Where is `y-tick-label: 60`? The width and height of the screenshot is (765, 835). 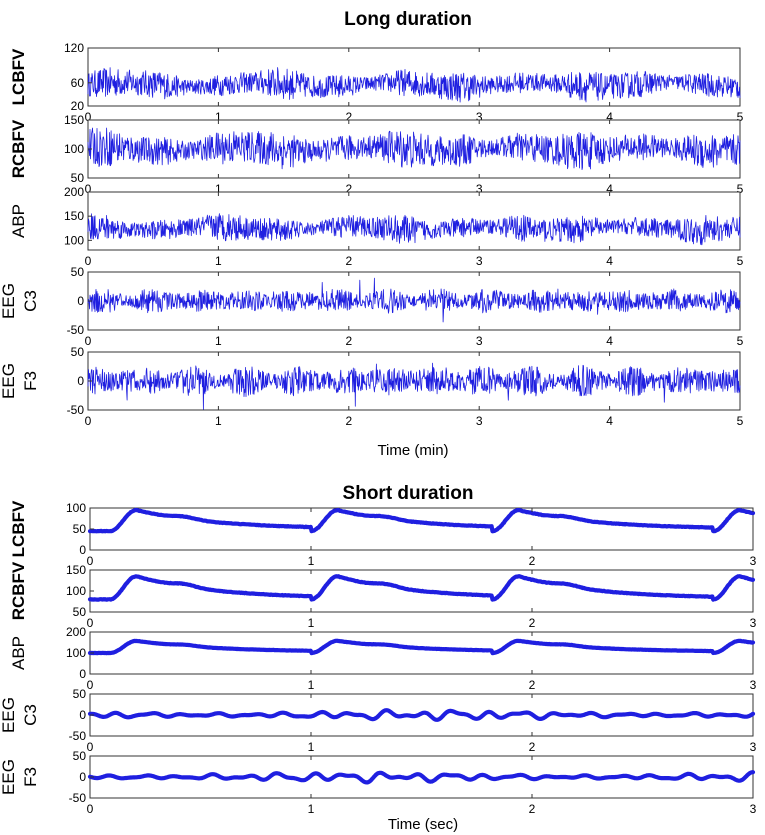
y-tick-label: 60 is located at coordinates (78, 83).